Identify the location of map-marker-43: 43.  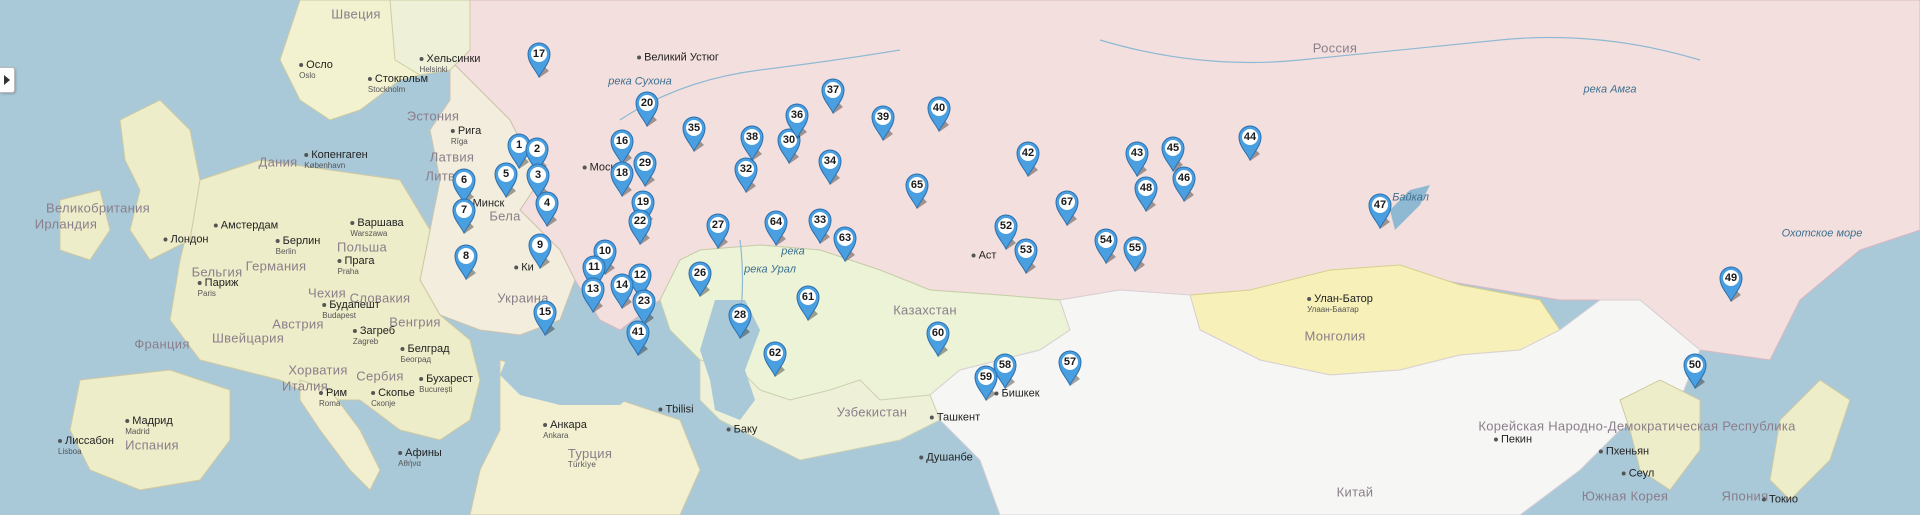
(1137, 159).